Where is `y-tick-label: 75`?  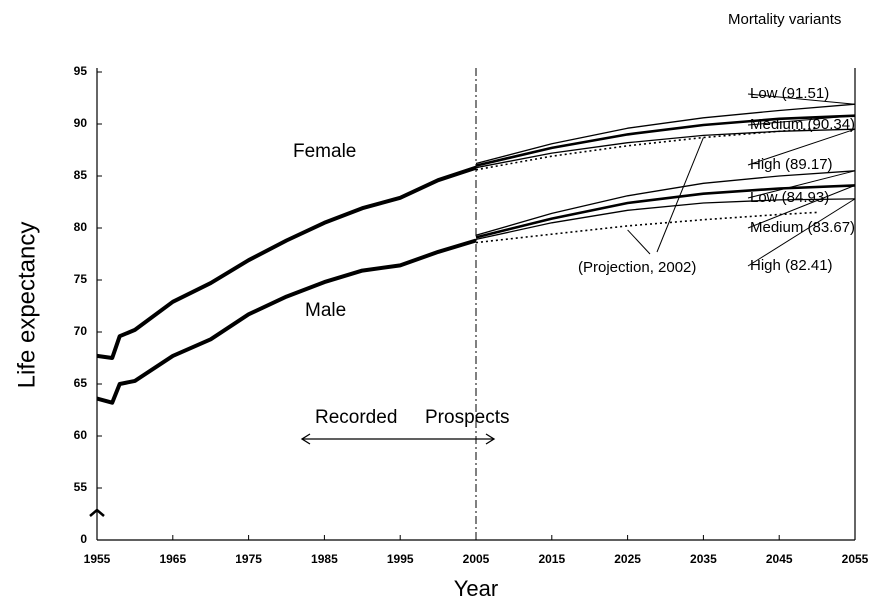
y-tick-label: 75 is located at coordinates (81, 279).